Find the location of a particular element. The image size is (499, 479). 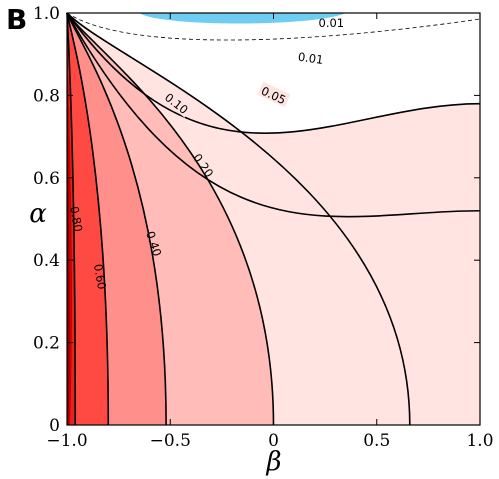

contour-label-group-0: 0.80 is located at coordinates (76, 219).